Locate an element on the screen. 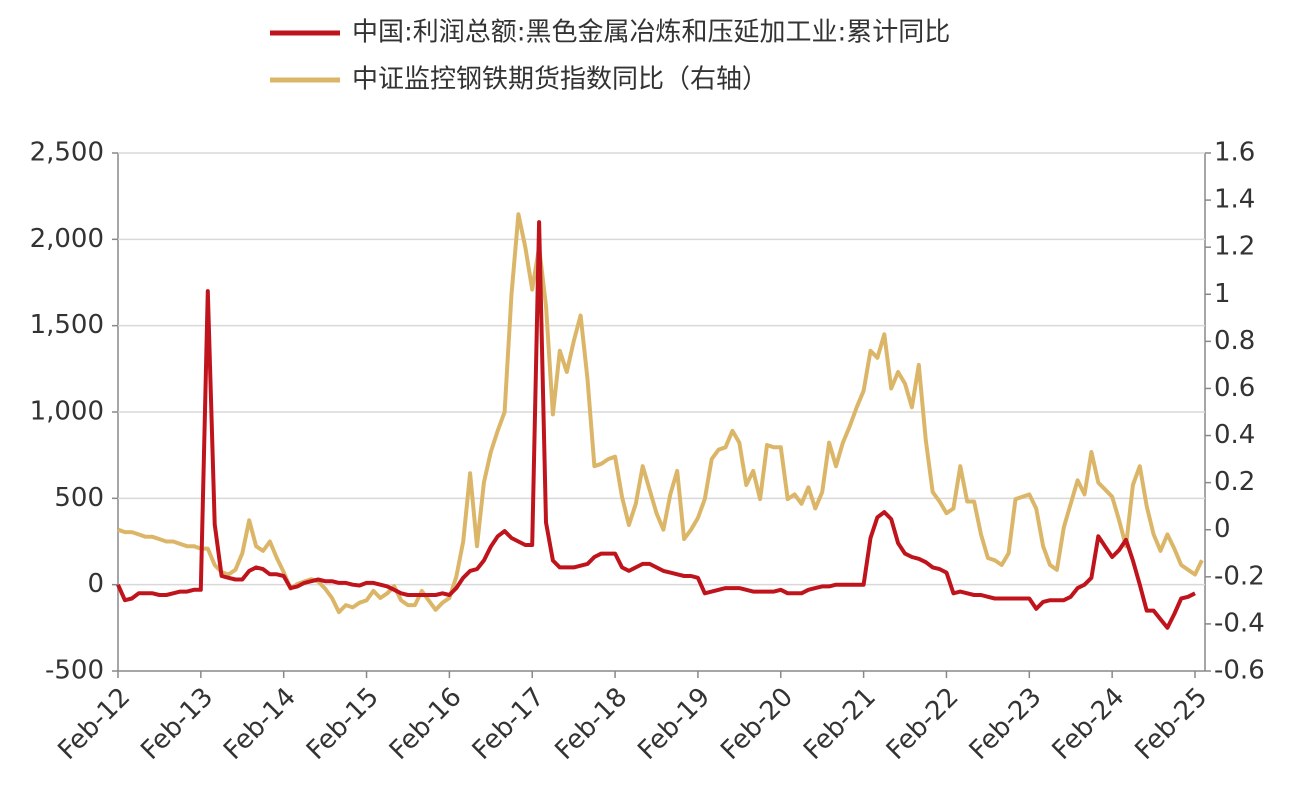  y2-tick-label: 0.4 is located at coordinates (1234, 435).